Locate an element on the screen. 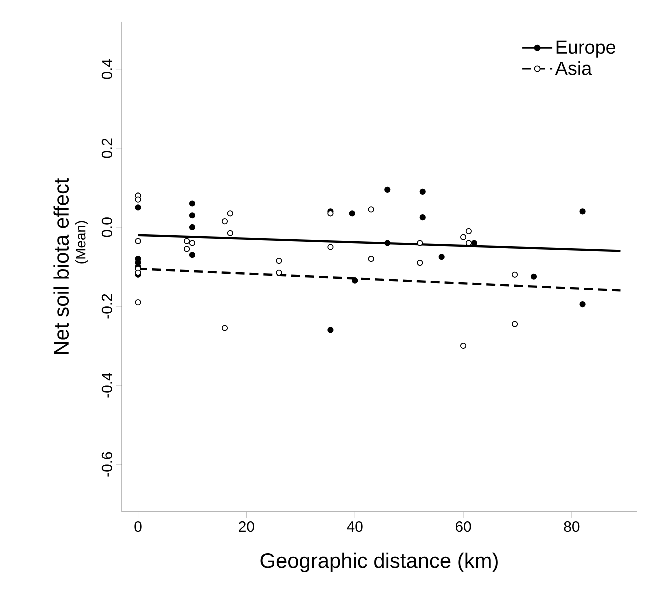 The height and width of the screenshot is (600, 645). y-tick-label: -0.6 is located at coordinates (107, 464).